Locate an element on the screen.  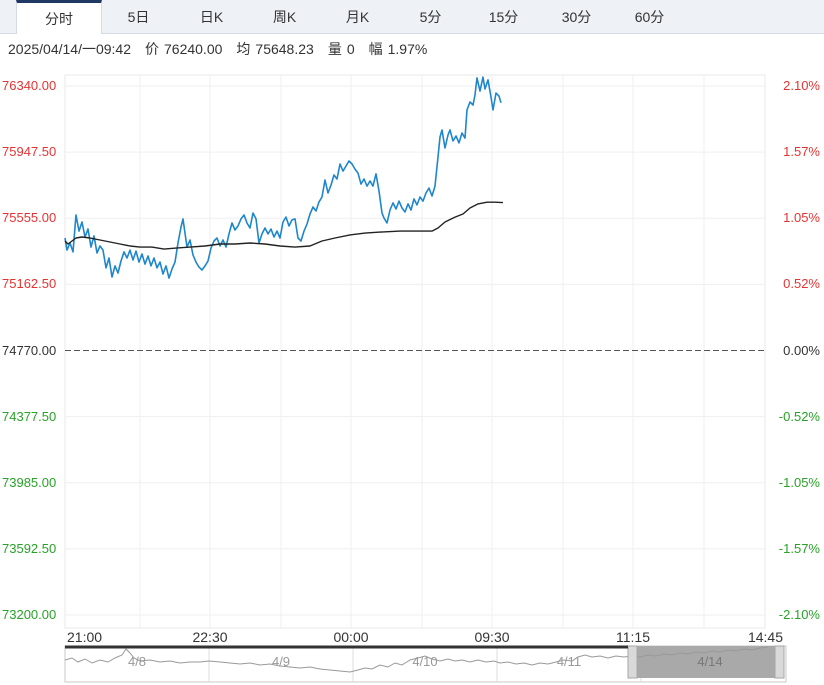
tab-5日: 5日 is located at coordinates (138, 17).